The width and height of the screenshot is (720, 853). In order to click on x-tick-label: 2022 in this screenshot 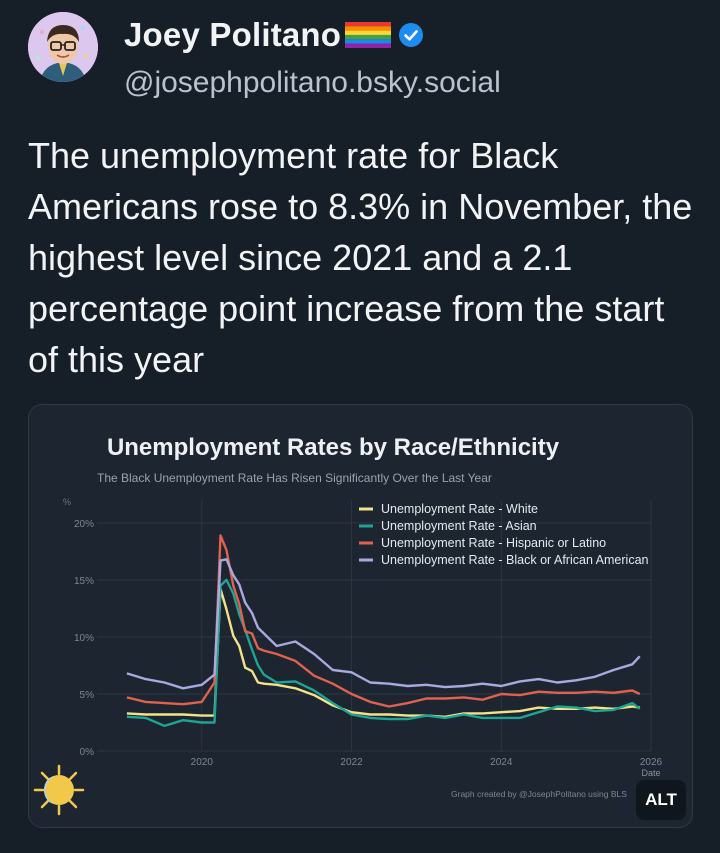, I will do `click(351, 762)`.